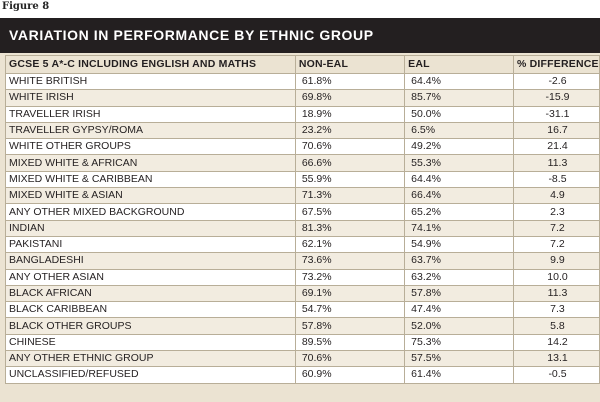  Describe the element at coordinates (459, 293) in the screenshot. I see `eal-cell: 57.8%` at that location.